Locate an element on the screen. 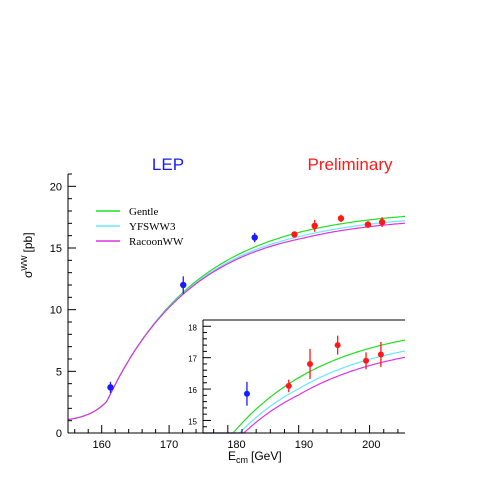 This screenshot has width=485, height=485. inset-tick-labels: 15 16 17 18 is located at coordinates (192, 374).